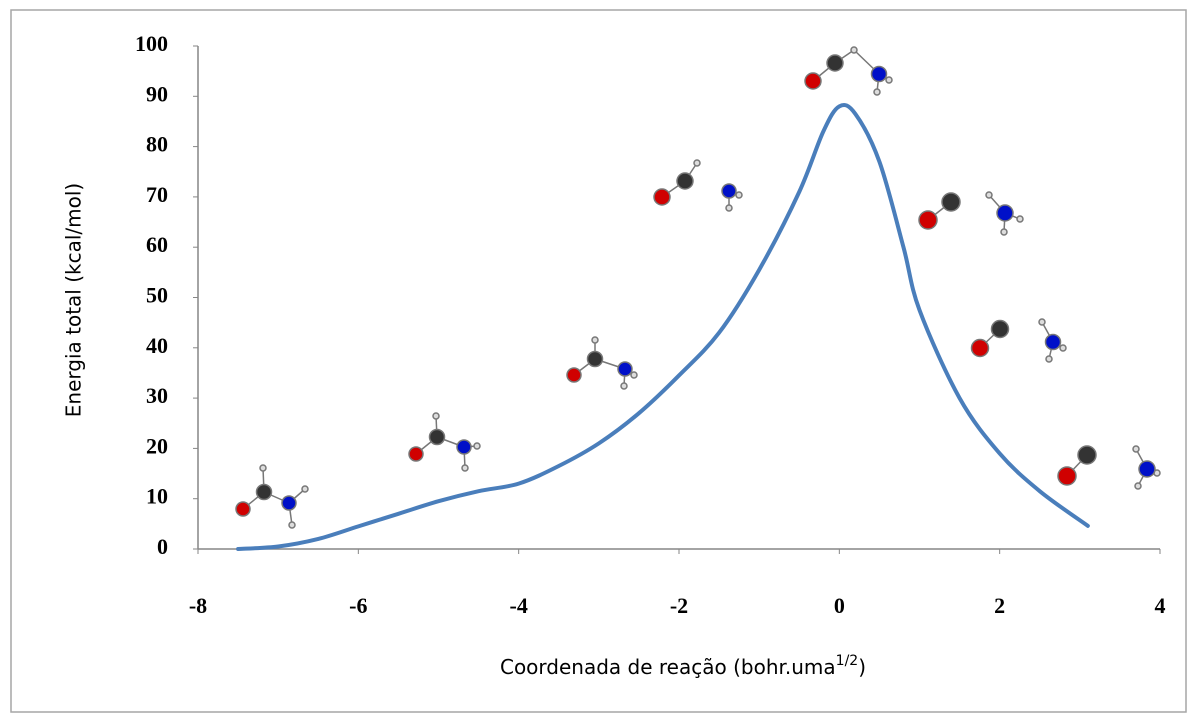  I want to click on x-axis-title-sup: 1/2, so click(847, 661).